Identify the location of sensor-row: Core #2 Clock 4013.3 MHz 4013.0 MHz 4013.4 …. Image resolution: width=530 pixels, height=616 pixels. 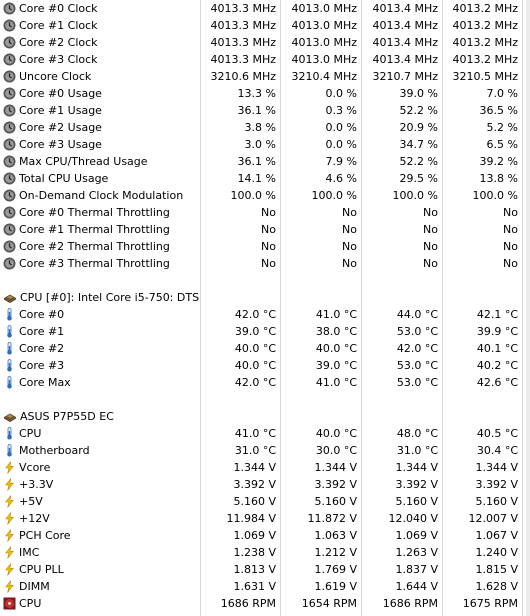
(265, 42).